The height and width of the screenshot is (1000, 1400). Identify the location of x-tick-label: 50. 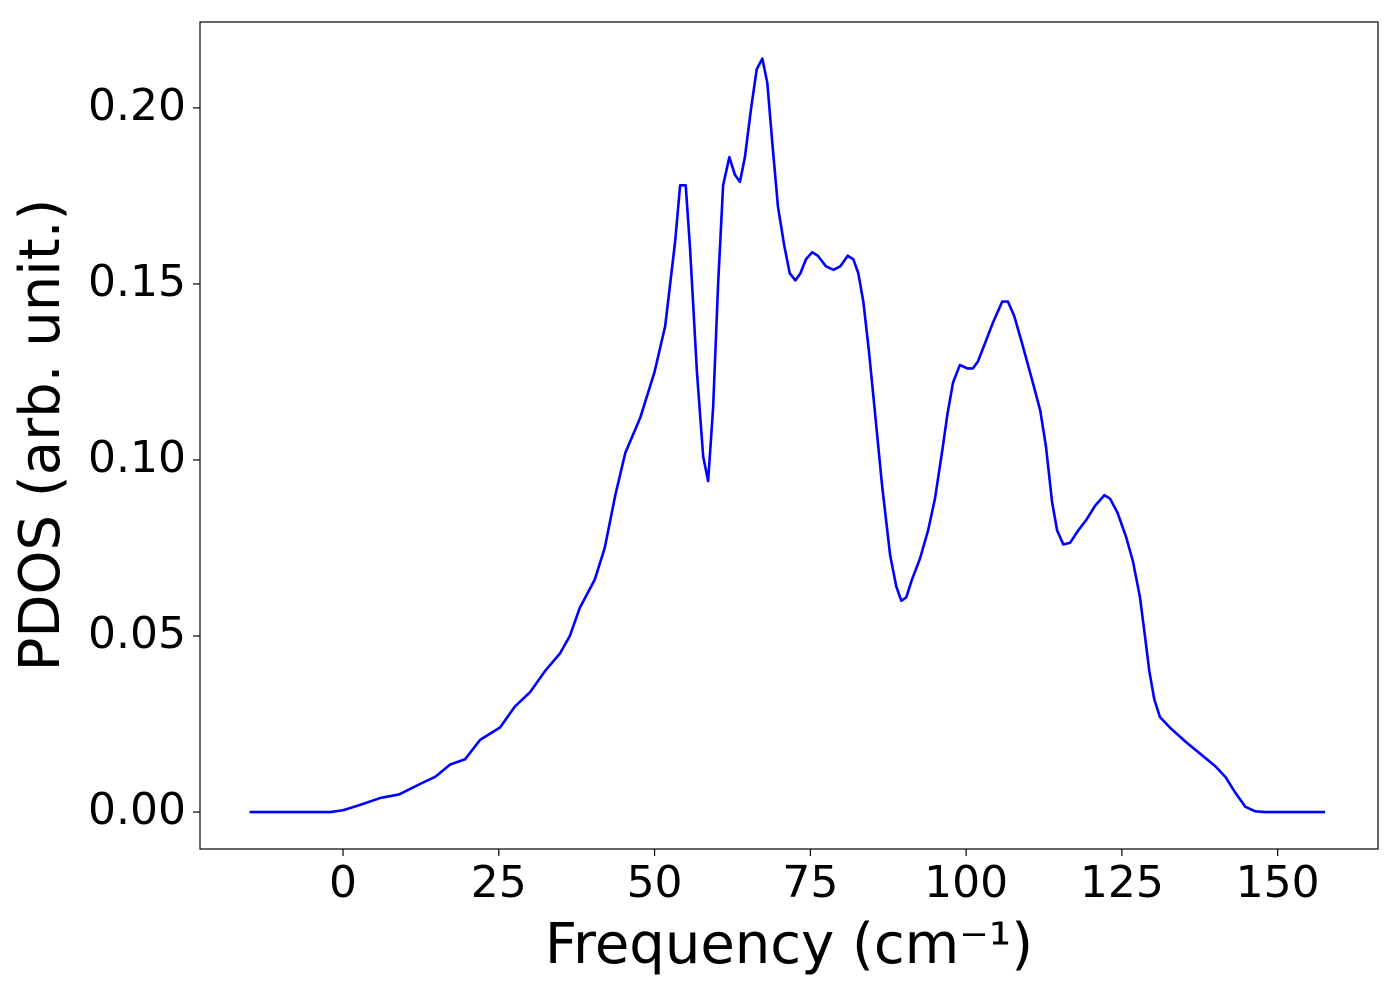
(655, 882).